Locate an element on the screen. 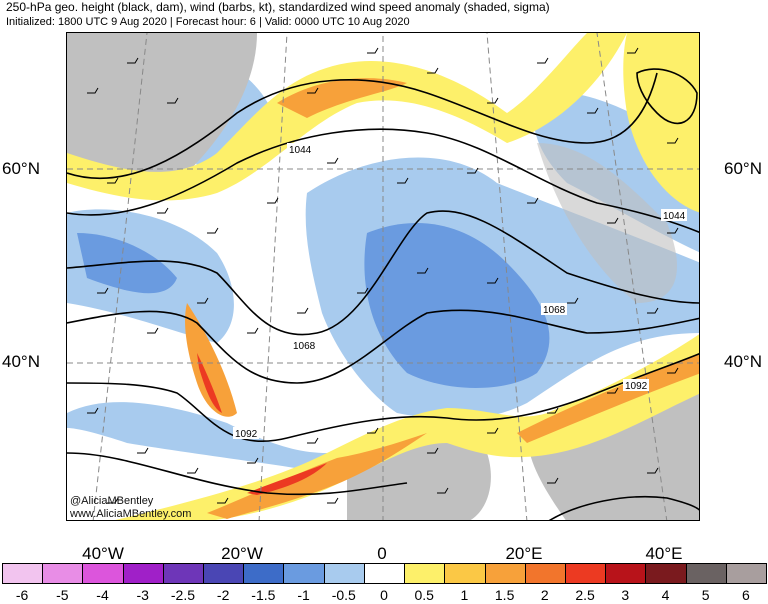  credit-website: www.AliciaMBentley.com is located at coordinates (131, 514).